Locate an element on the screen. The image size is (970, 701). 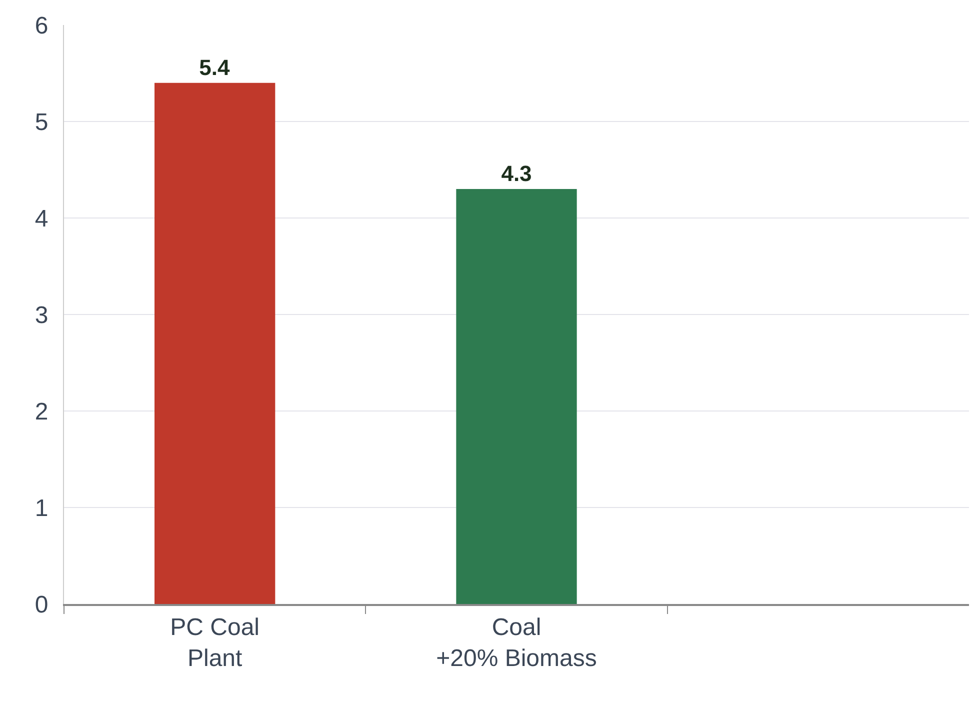
x-tick-label: PC Coal Plant is located at coordinates (215, 643).